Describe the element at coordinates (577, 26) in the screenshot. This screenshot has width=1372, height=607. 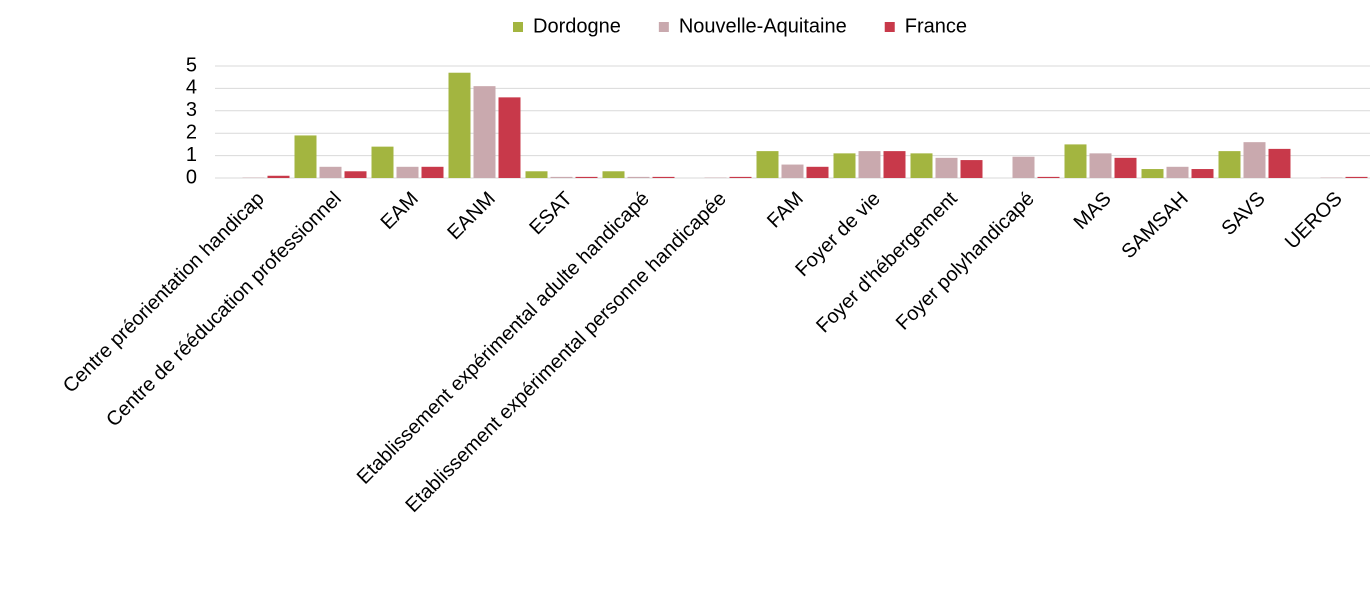
I see `legend-label: Dordogne` at that location.